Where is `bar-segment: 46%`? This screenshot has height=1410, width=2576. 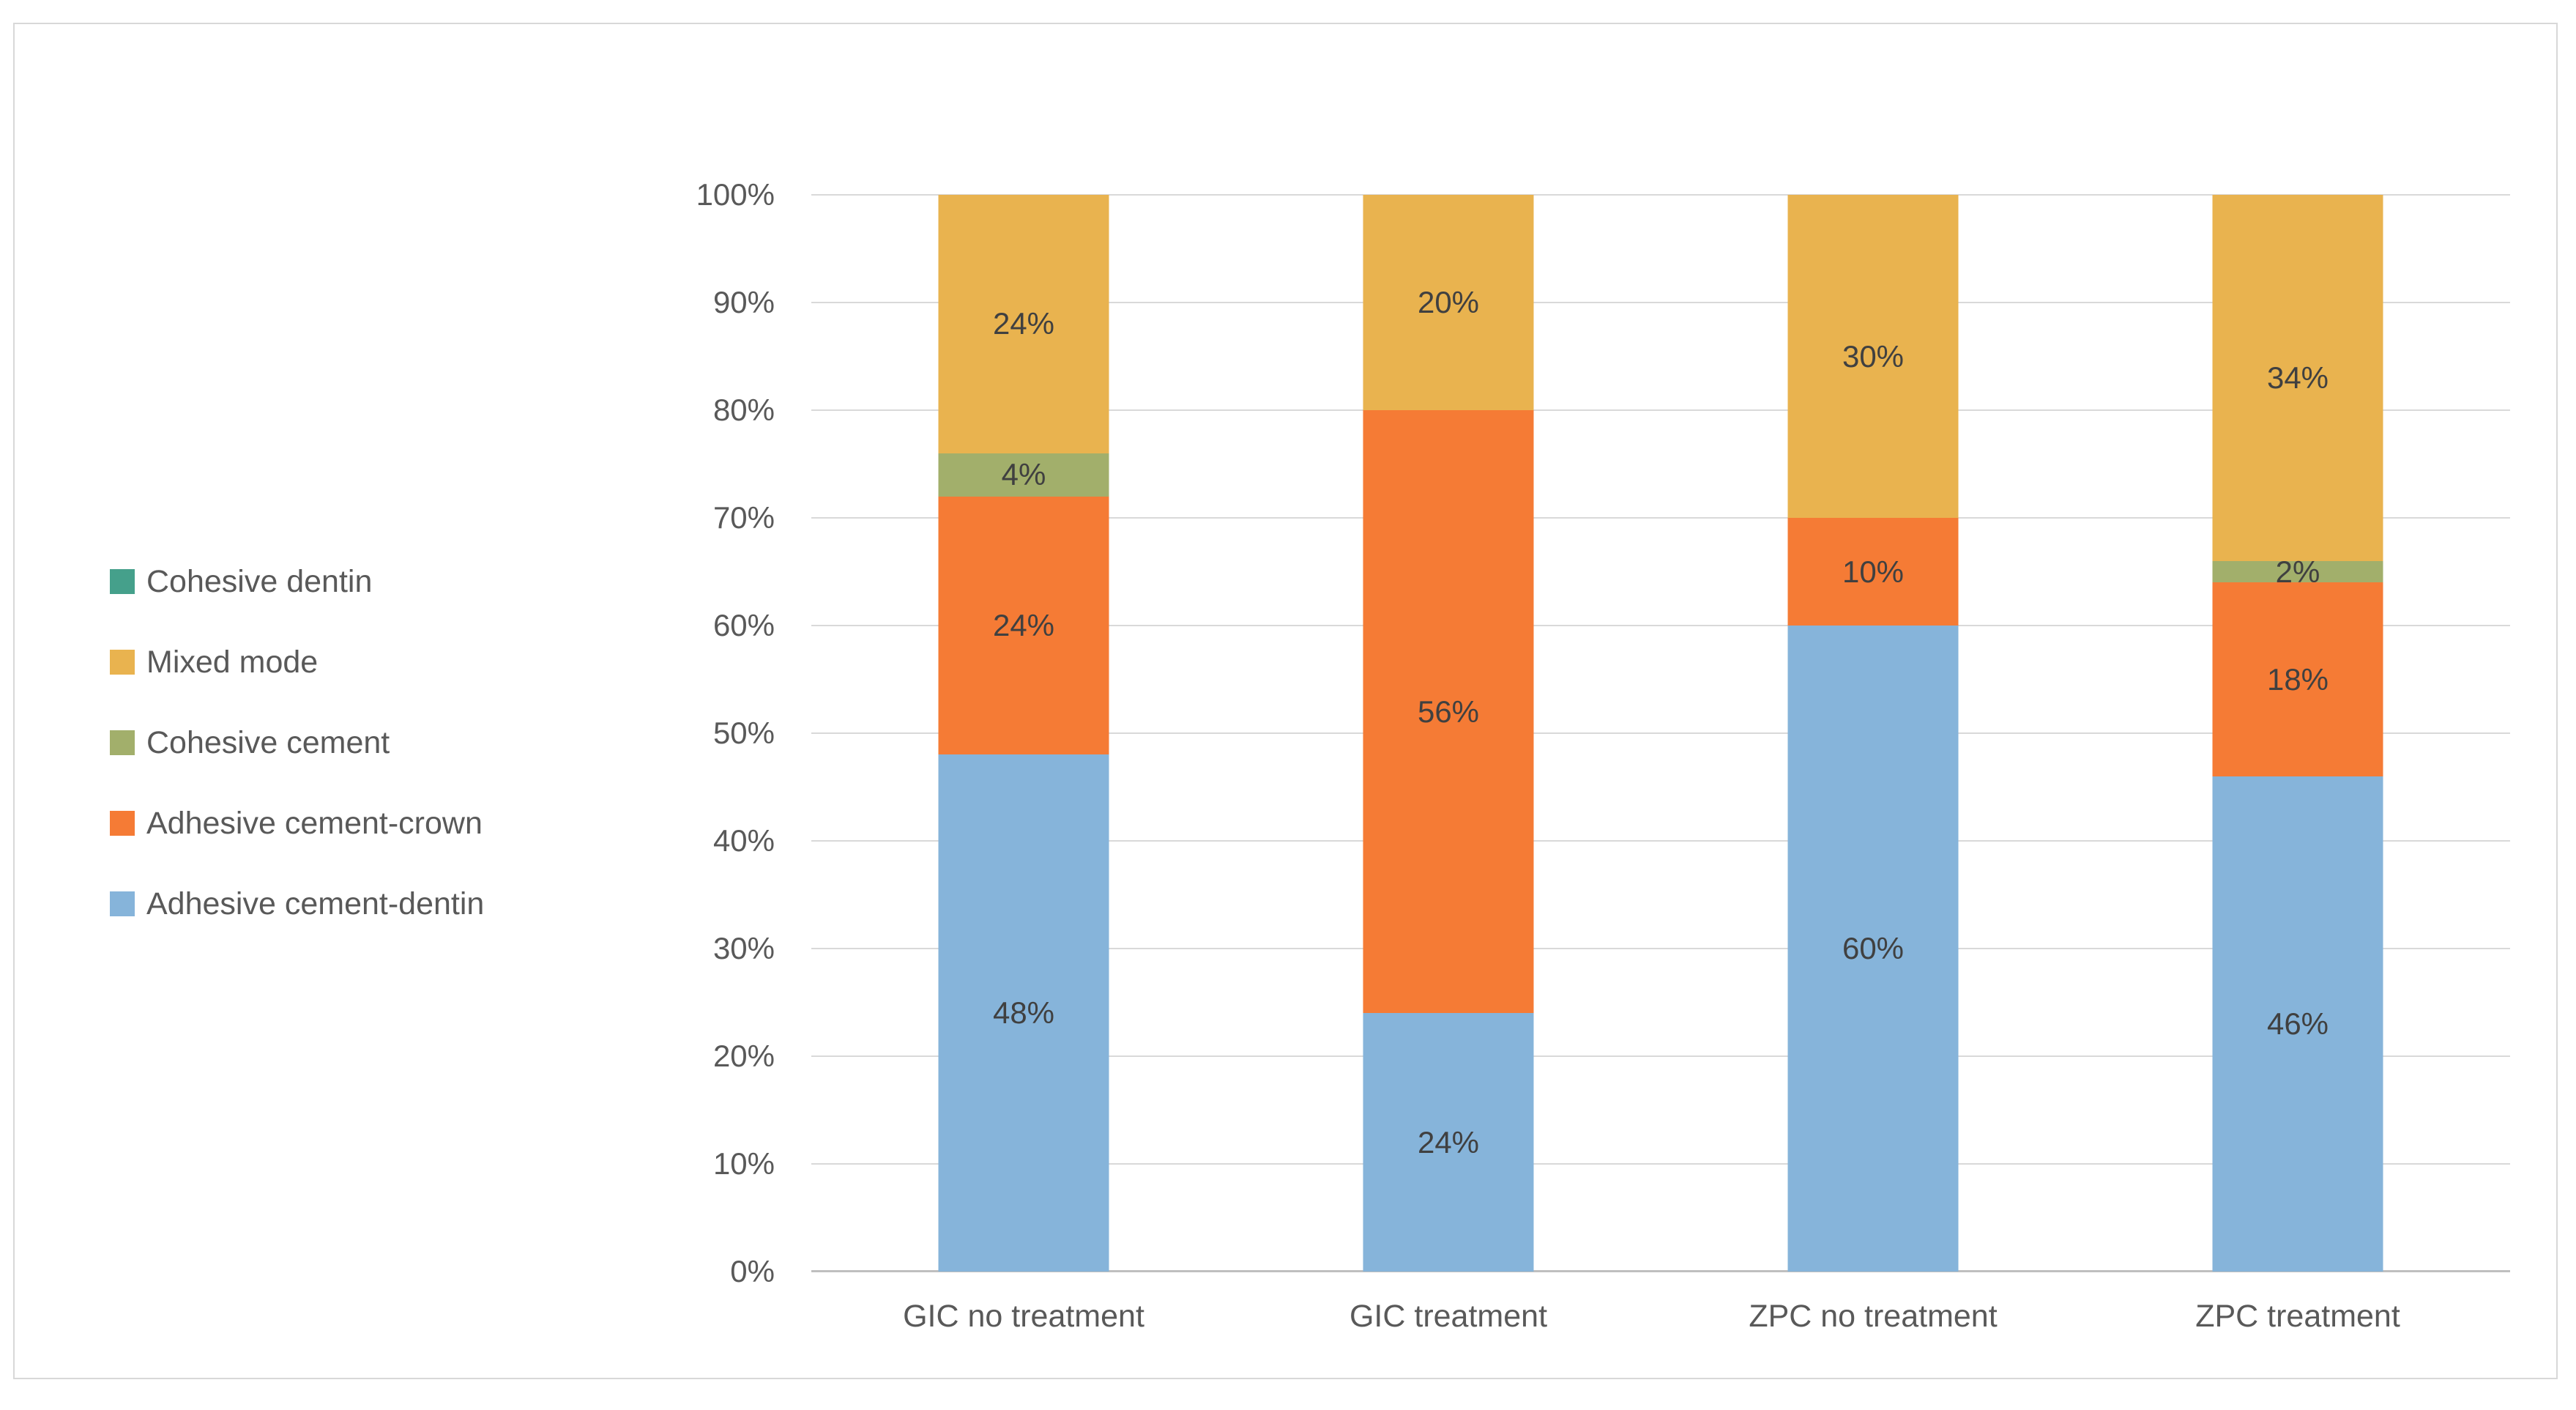 bar-segment: 46% is located at coordinates (2297, 1024).